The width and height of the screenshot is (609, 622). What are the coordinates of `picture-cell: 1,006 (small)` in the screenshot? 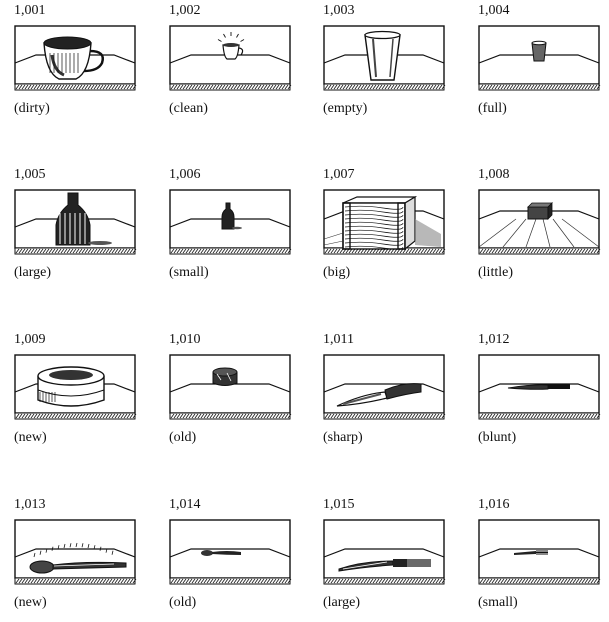 It's located at (232, 229).